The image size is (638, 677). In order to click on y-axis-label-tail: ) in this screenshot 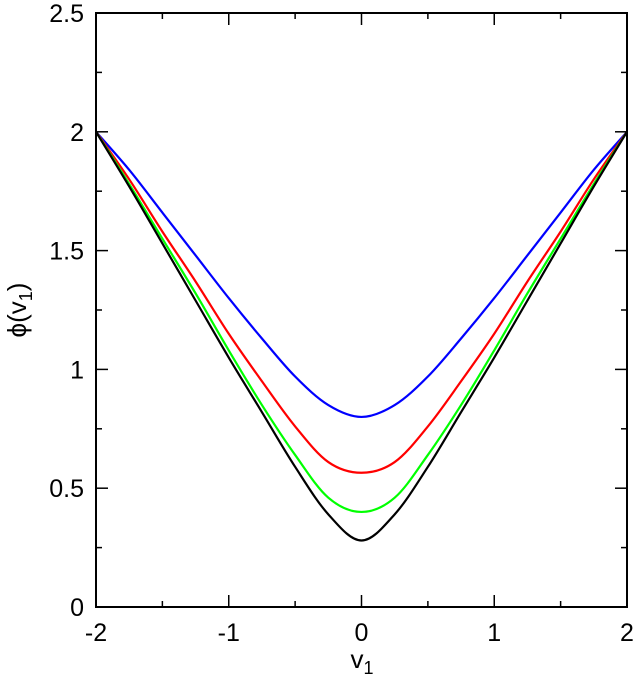, I will do `click(17, 287)`.